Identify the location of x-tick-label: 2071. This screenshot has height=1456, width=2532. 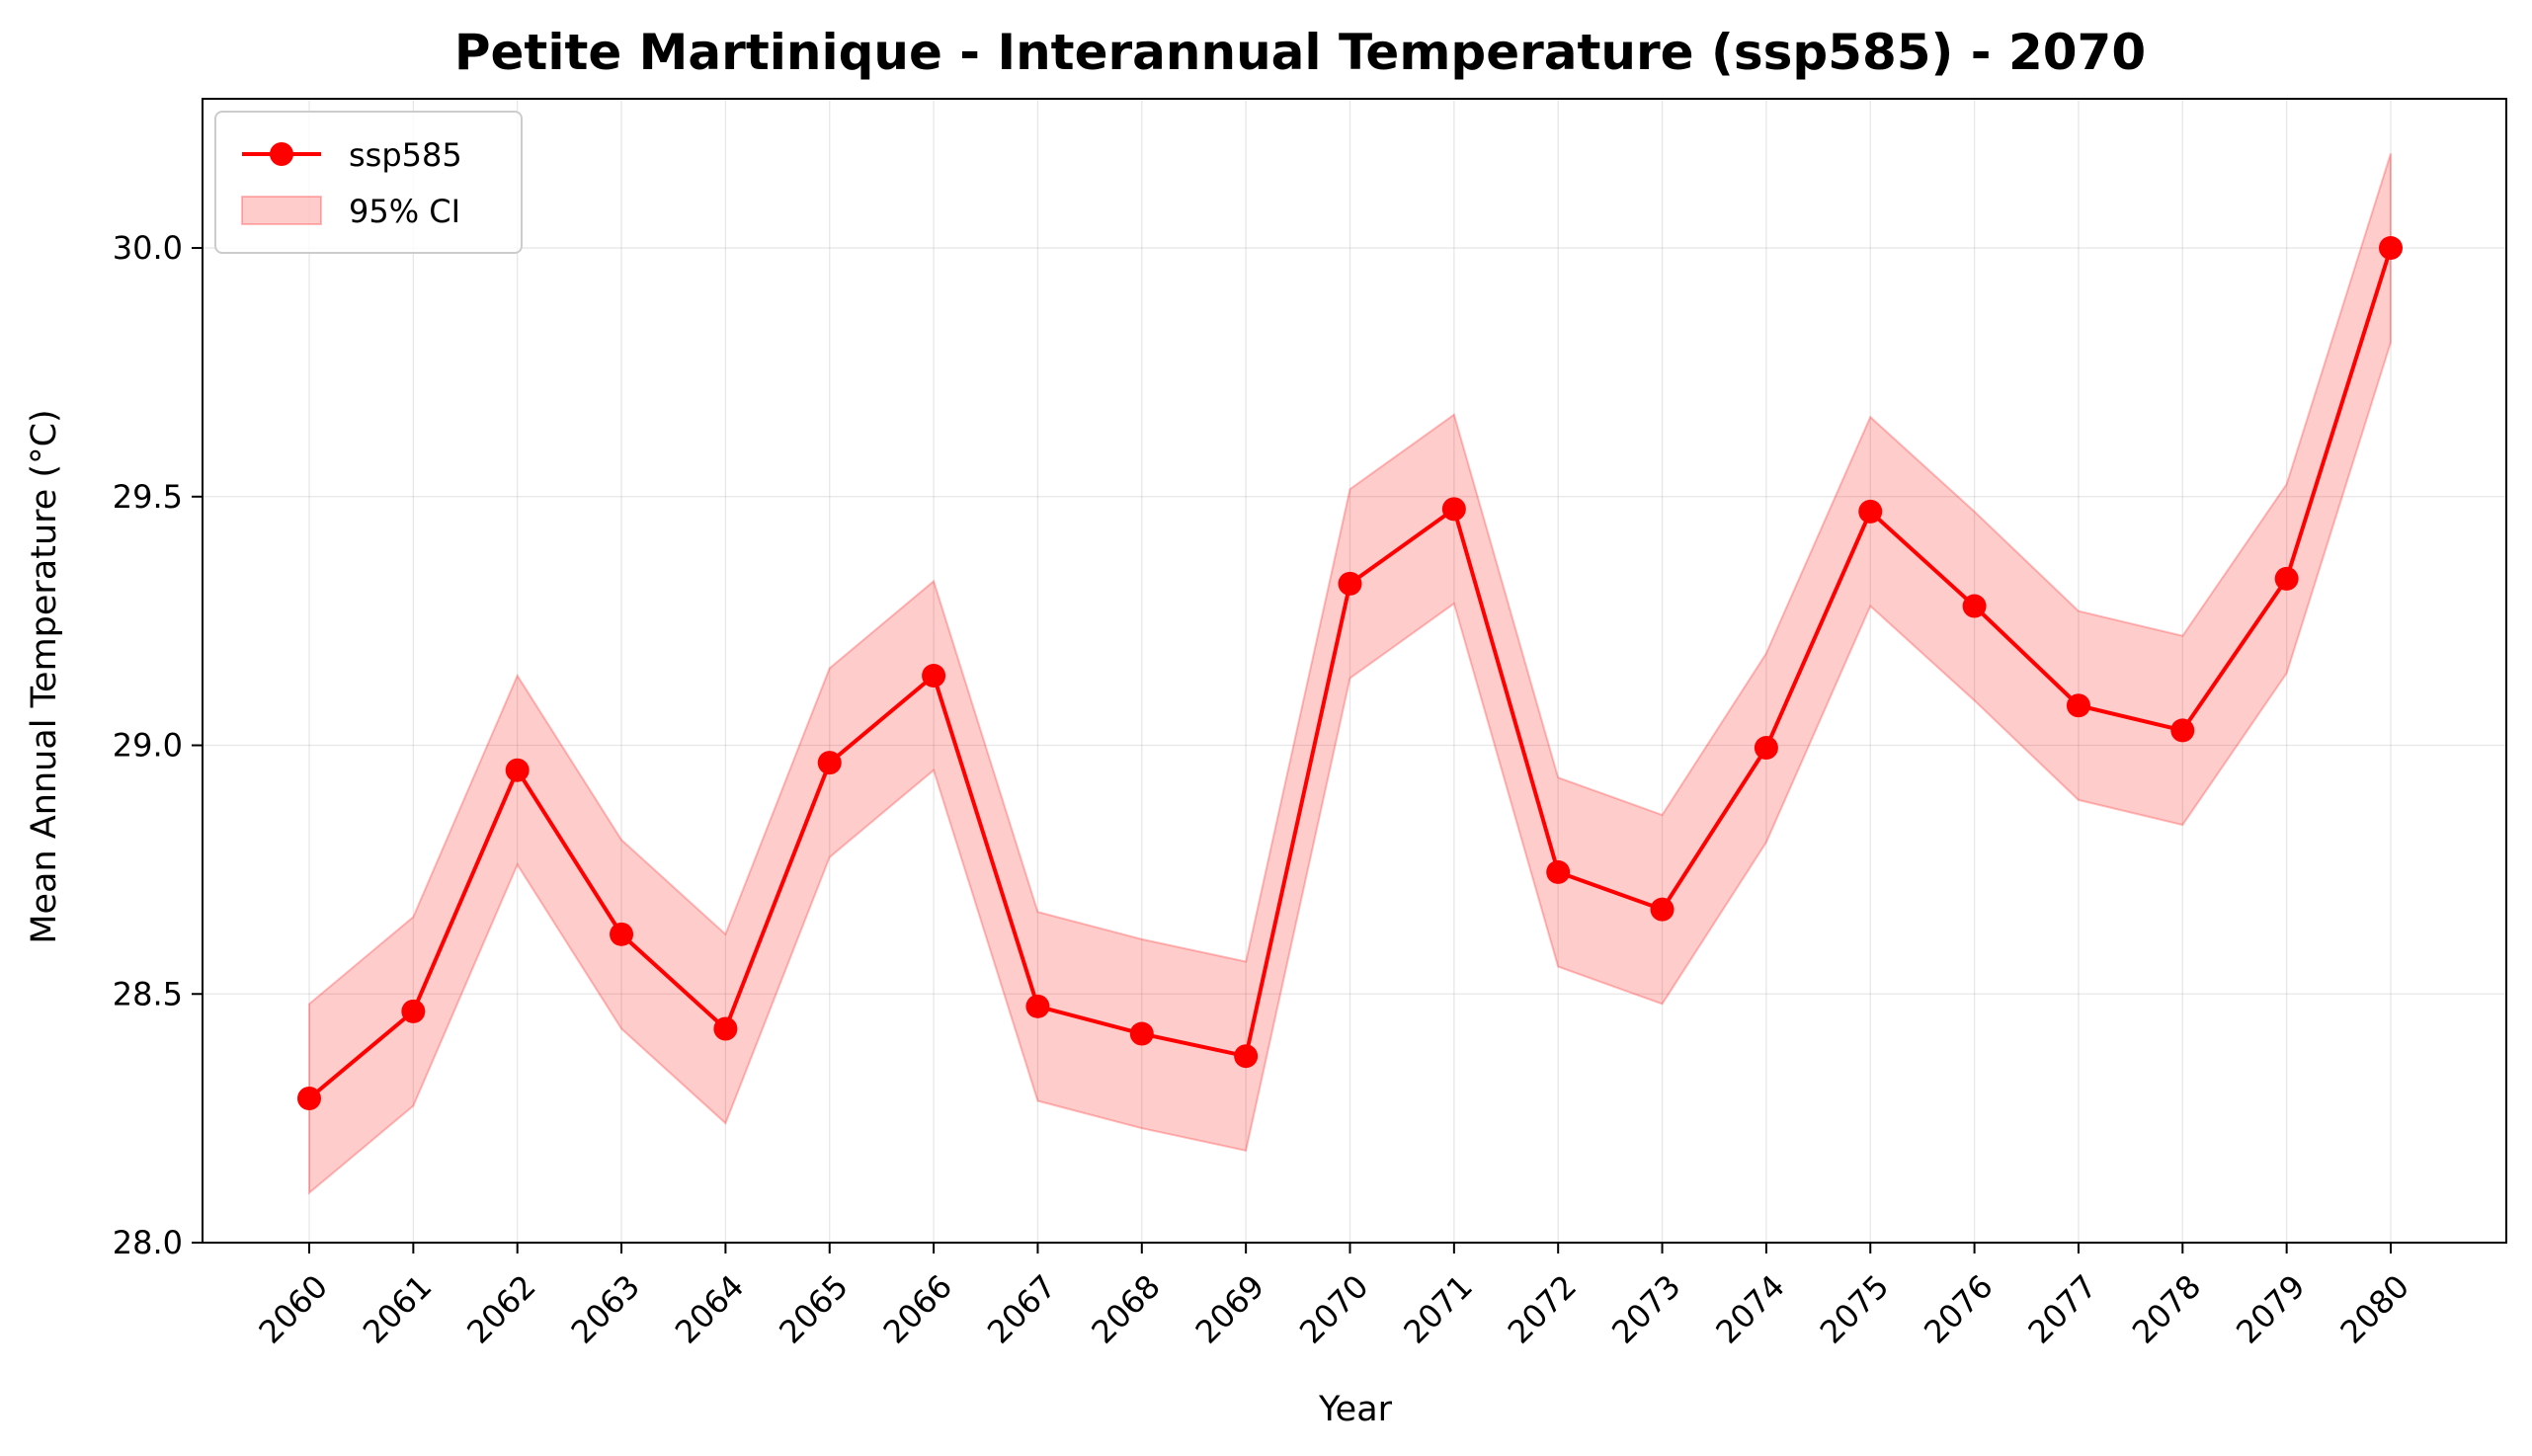
(1437, 1308).